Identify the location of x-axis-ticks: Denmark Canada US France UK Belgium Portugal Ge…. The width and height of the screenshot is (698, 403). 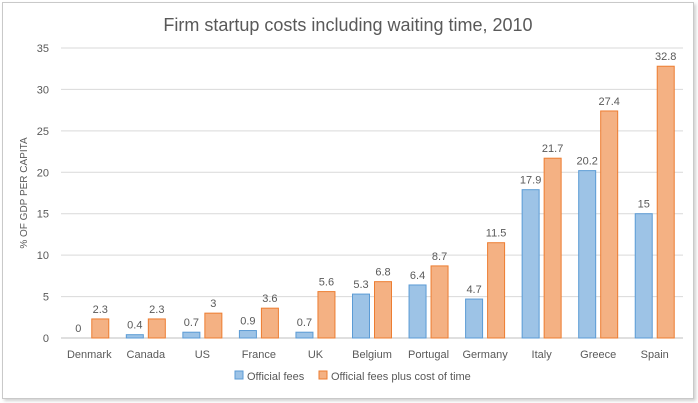
(368, 355).